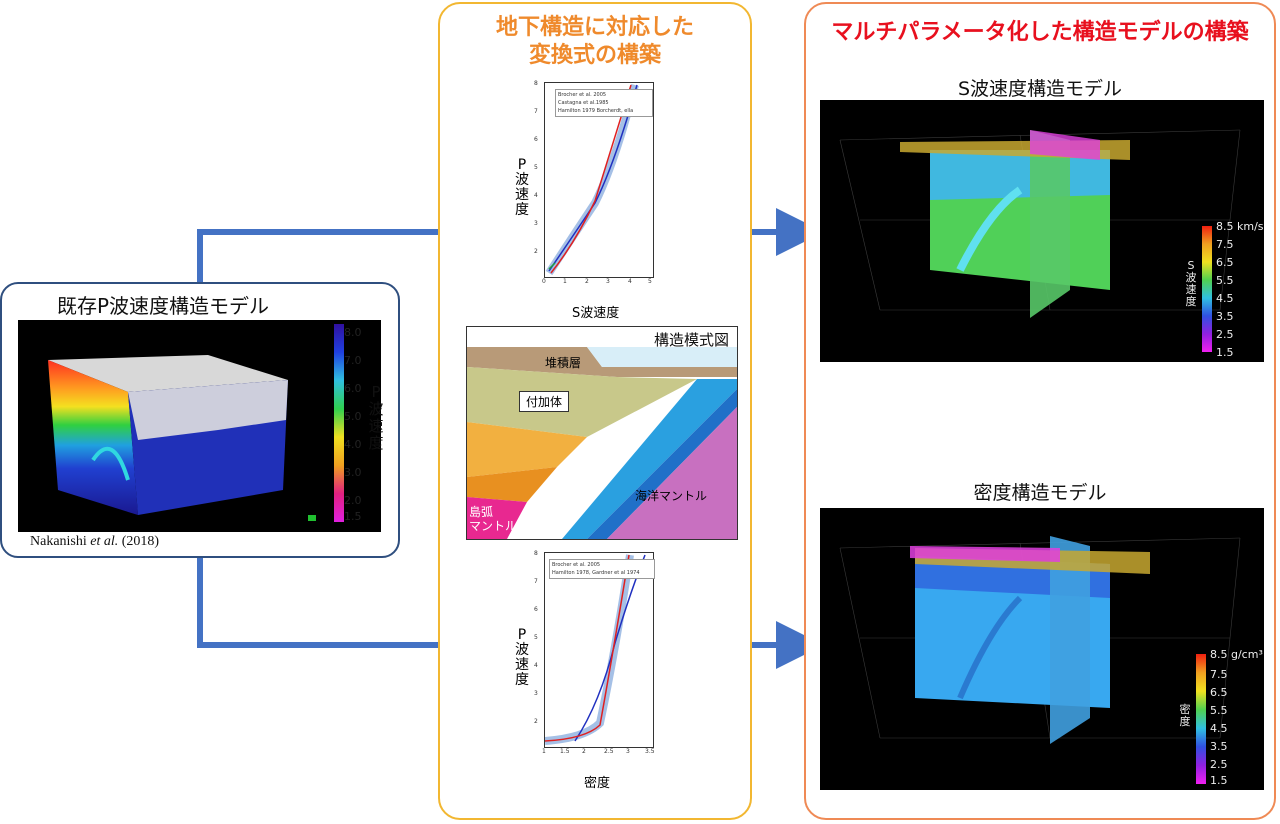 The width and height of the screenshot is (1280, 824). I want to click on density-block-render, so click(1040, 640).